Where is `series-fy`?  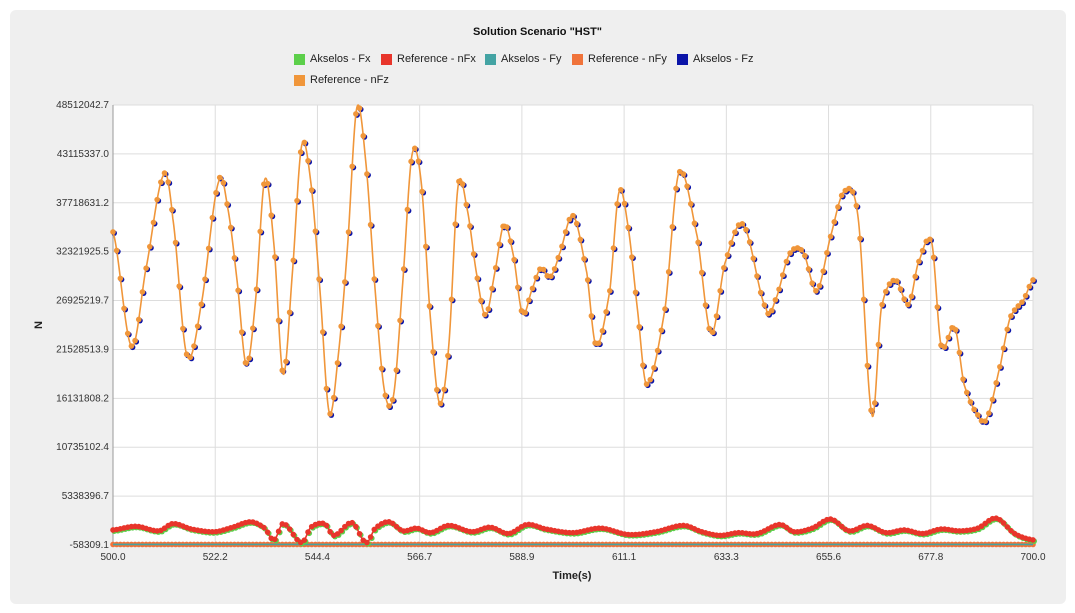
series-fy is located at coordinates (573, 544).